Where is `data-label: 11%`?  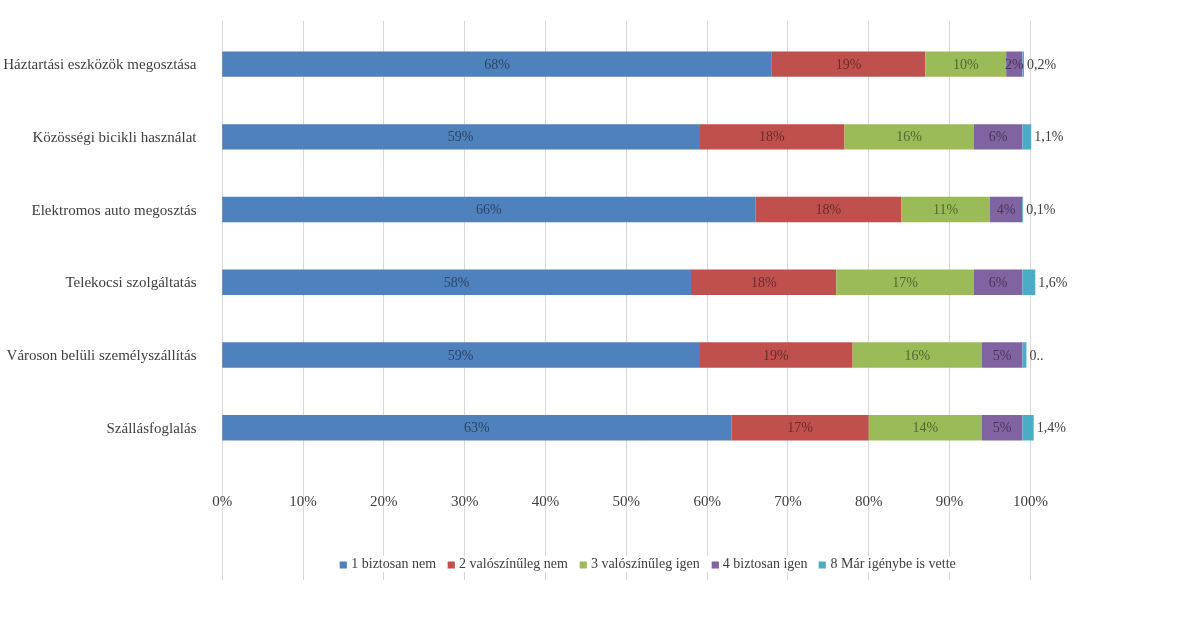
data-label: 11% is located at coordinates (946, 210).